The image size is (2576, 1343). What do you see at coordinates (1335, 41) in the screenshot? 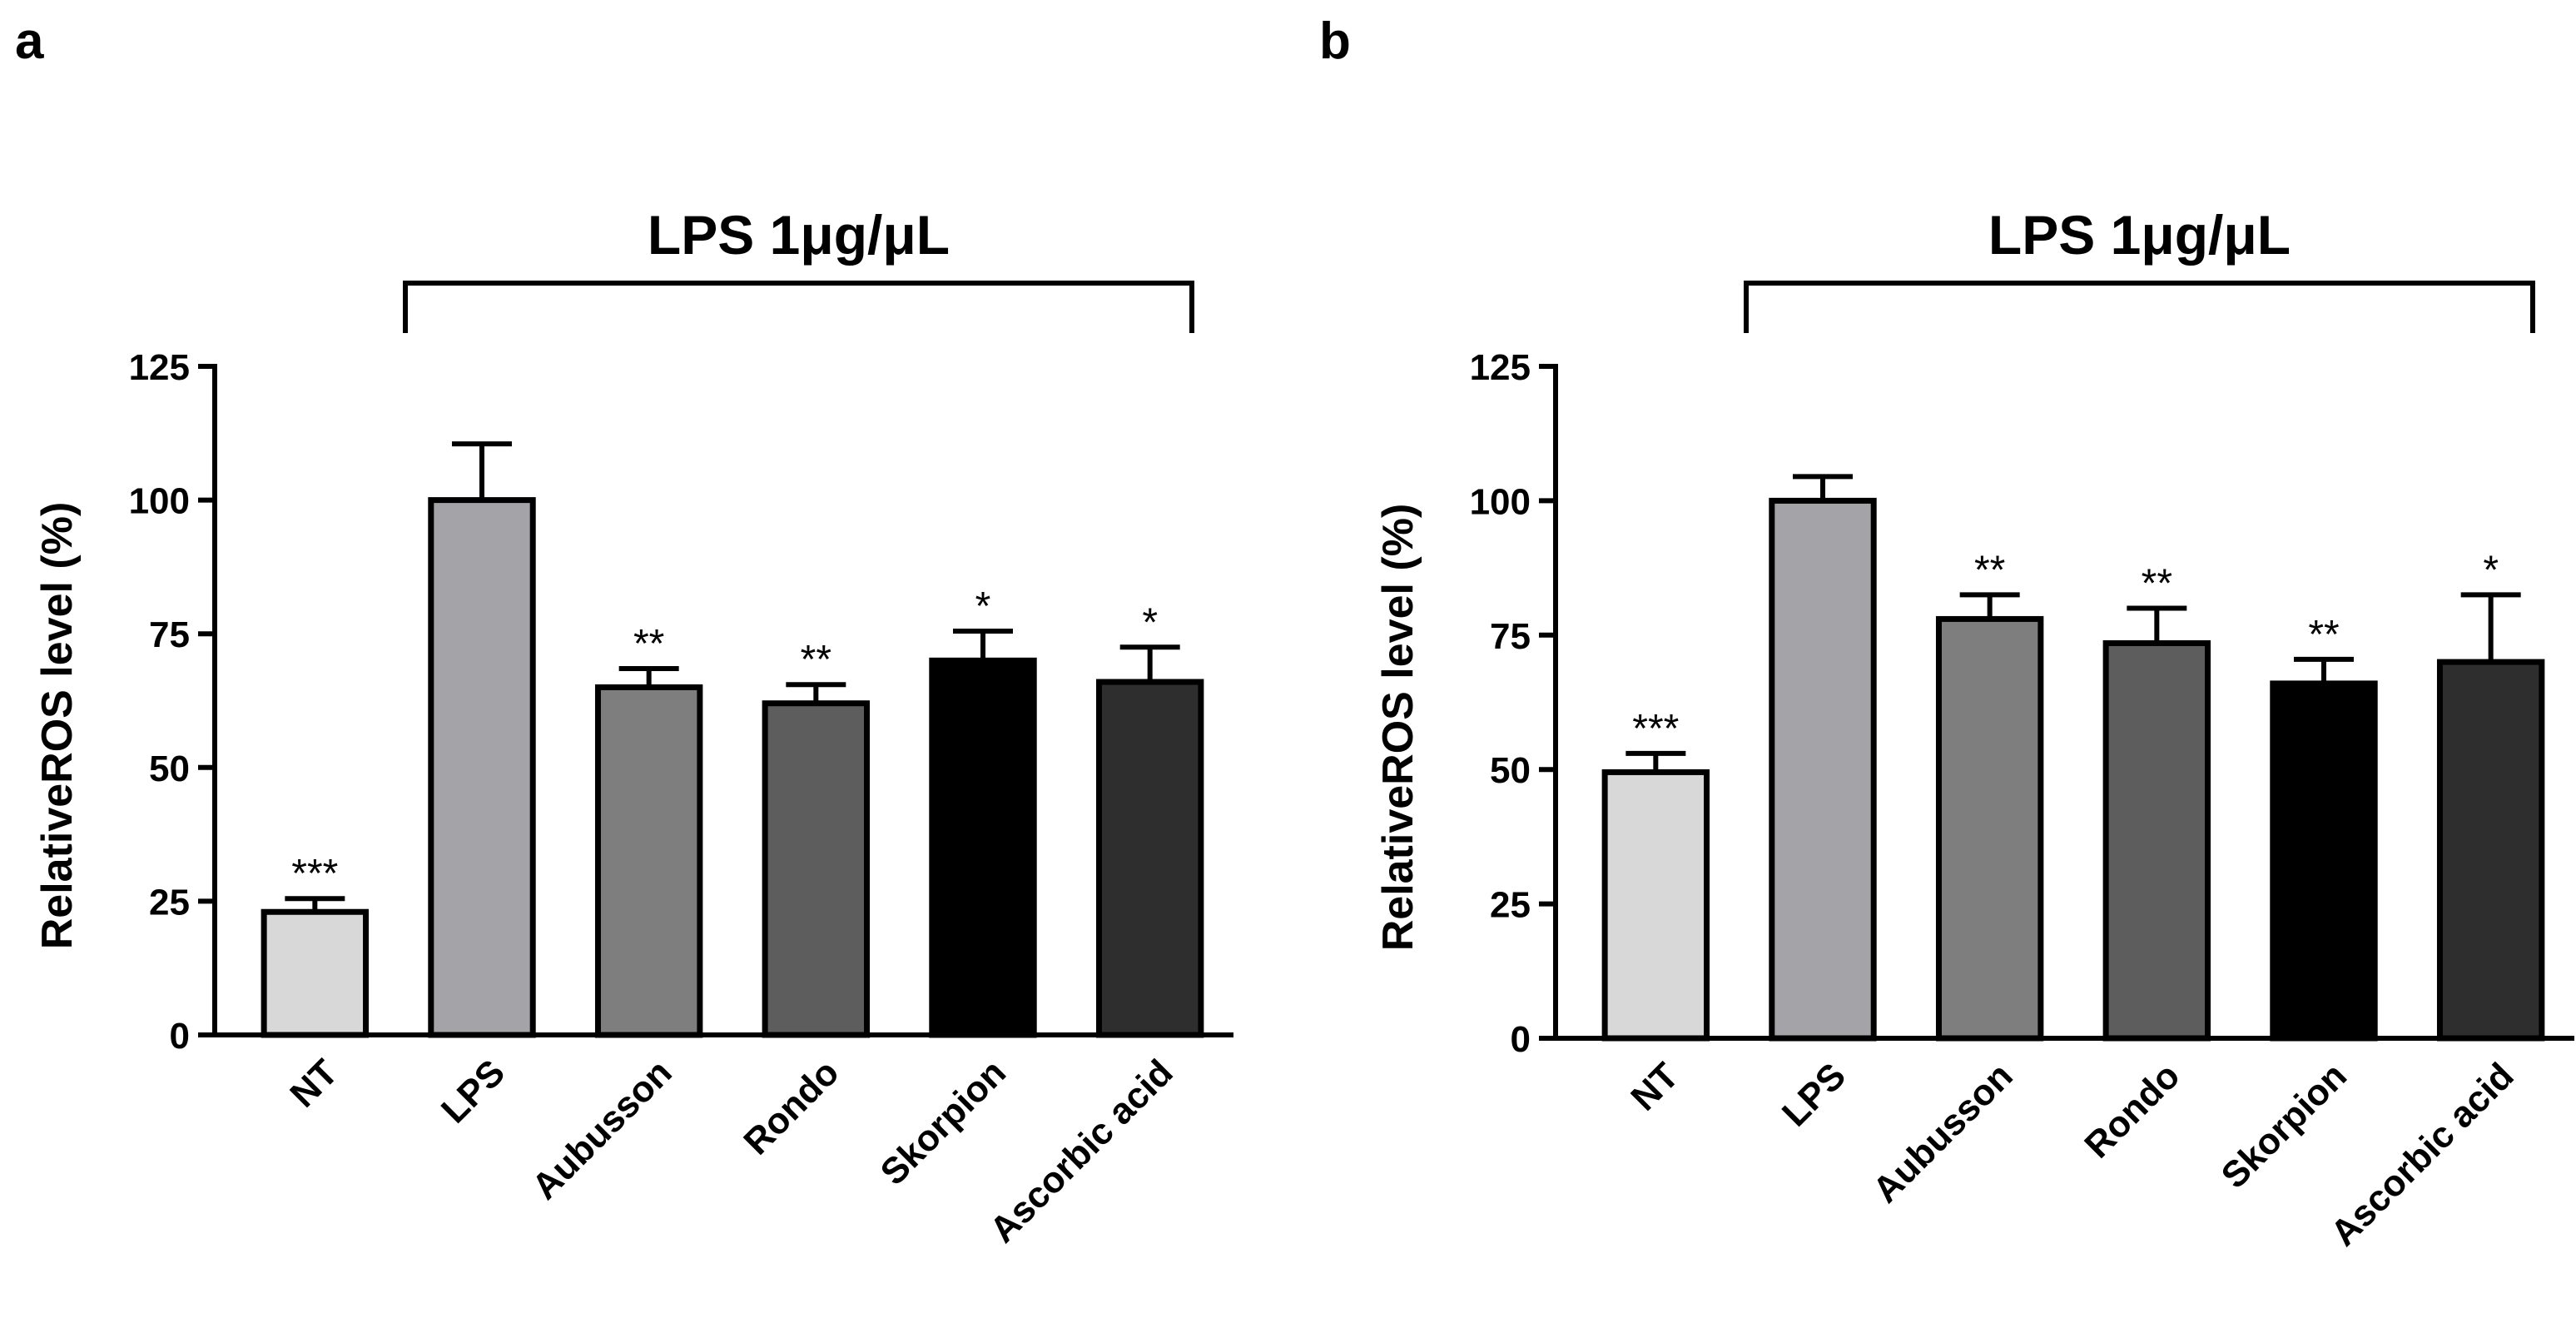
I see `panel-letter: b` at bounding box center [1335, 41].